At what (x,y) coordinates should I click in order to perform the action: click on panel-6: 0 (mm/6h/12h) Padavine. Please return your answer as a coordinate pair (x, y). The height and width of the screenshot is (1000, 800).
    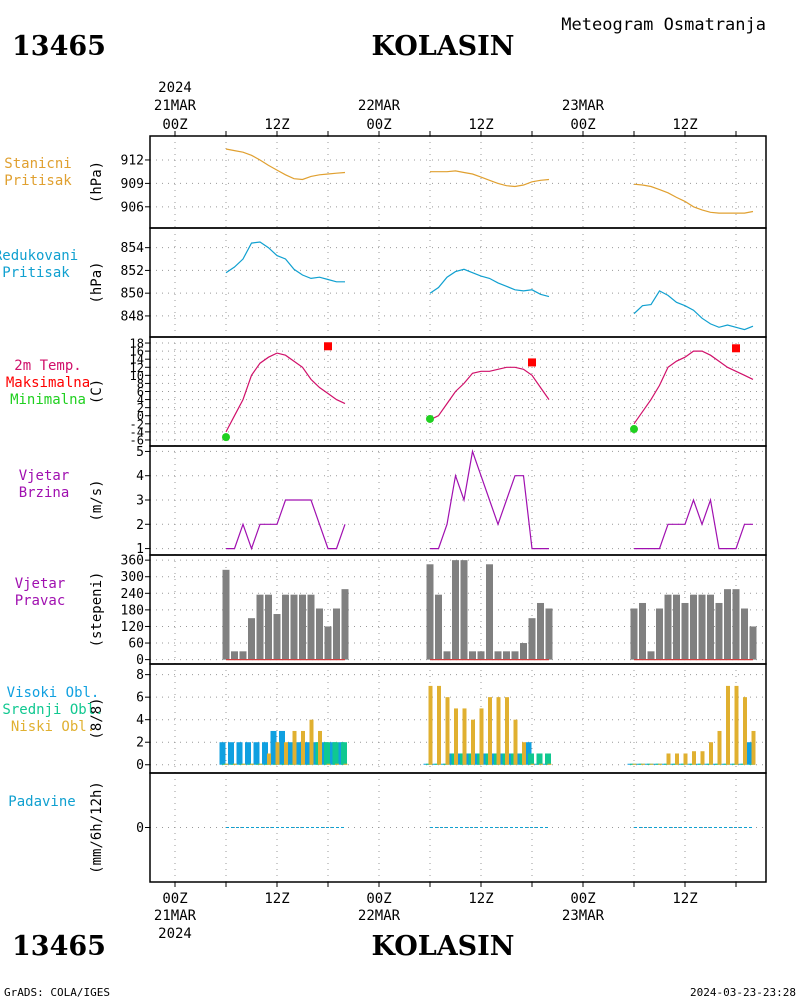
    Looking at the image, I should click on (387, 827).